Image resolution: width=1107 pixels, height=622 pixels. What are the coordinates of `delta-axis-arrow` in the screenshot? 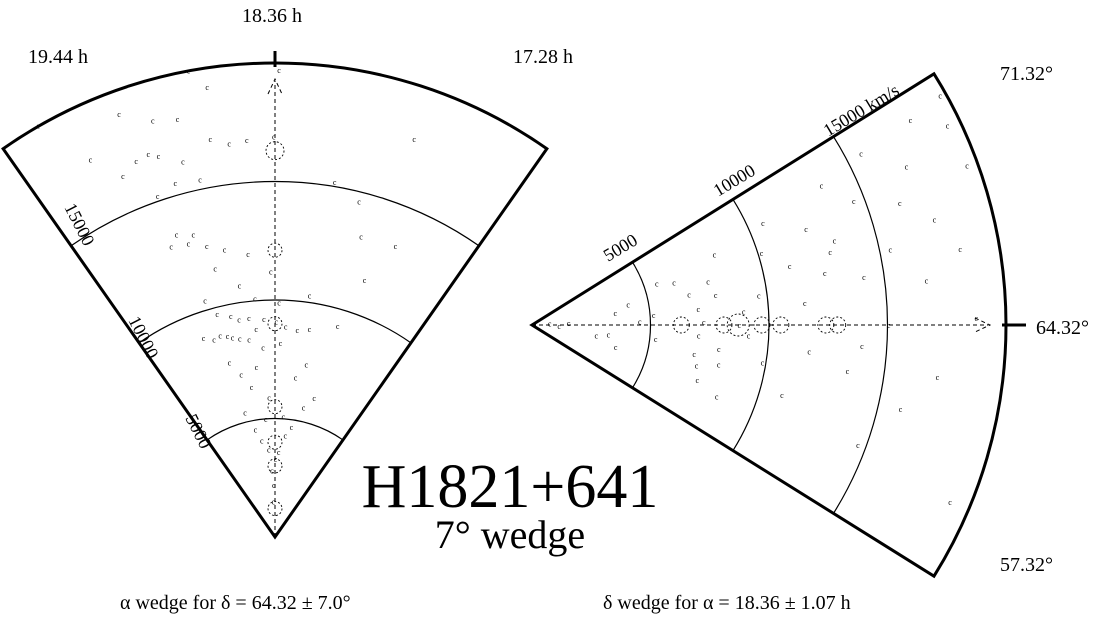 It's located at (983, 325).